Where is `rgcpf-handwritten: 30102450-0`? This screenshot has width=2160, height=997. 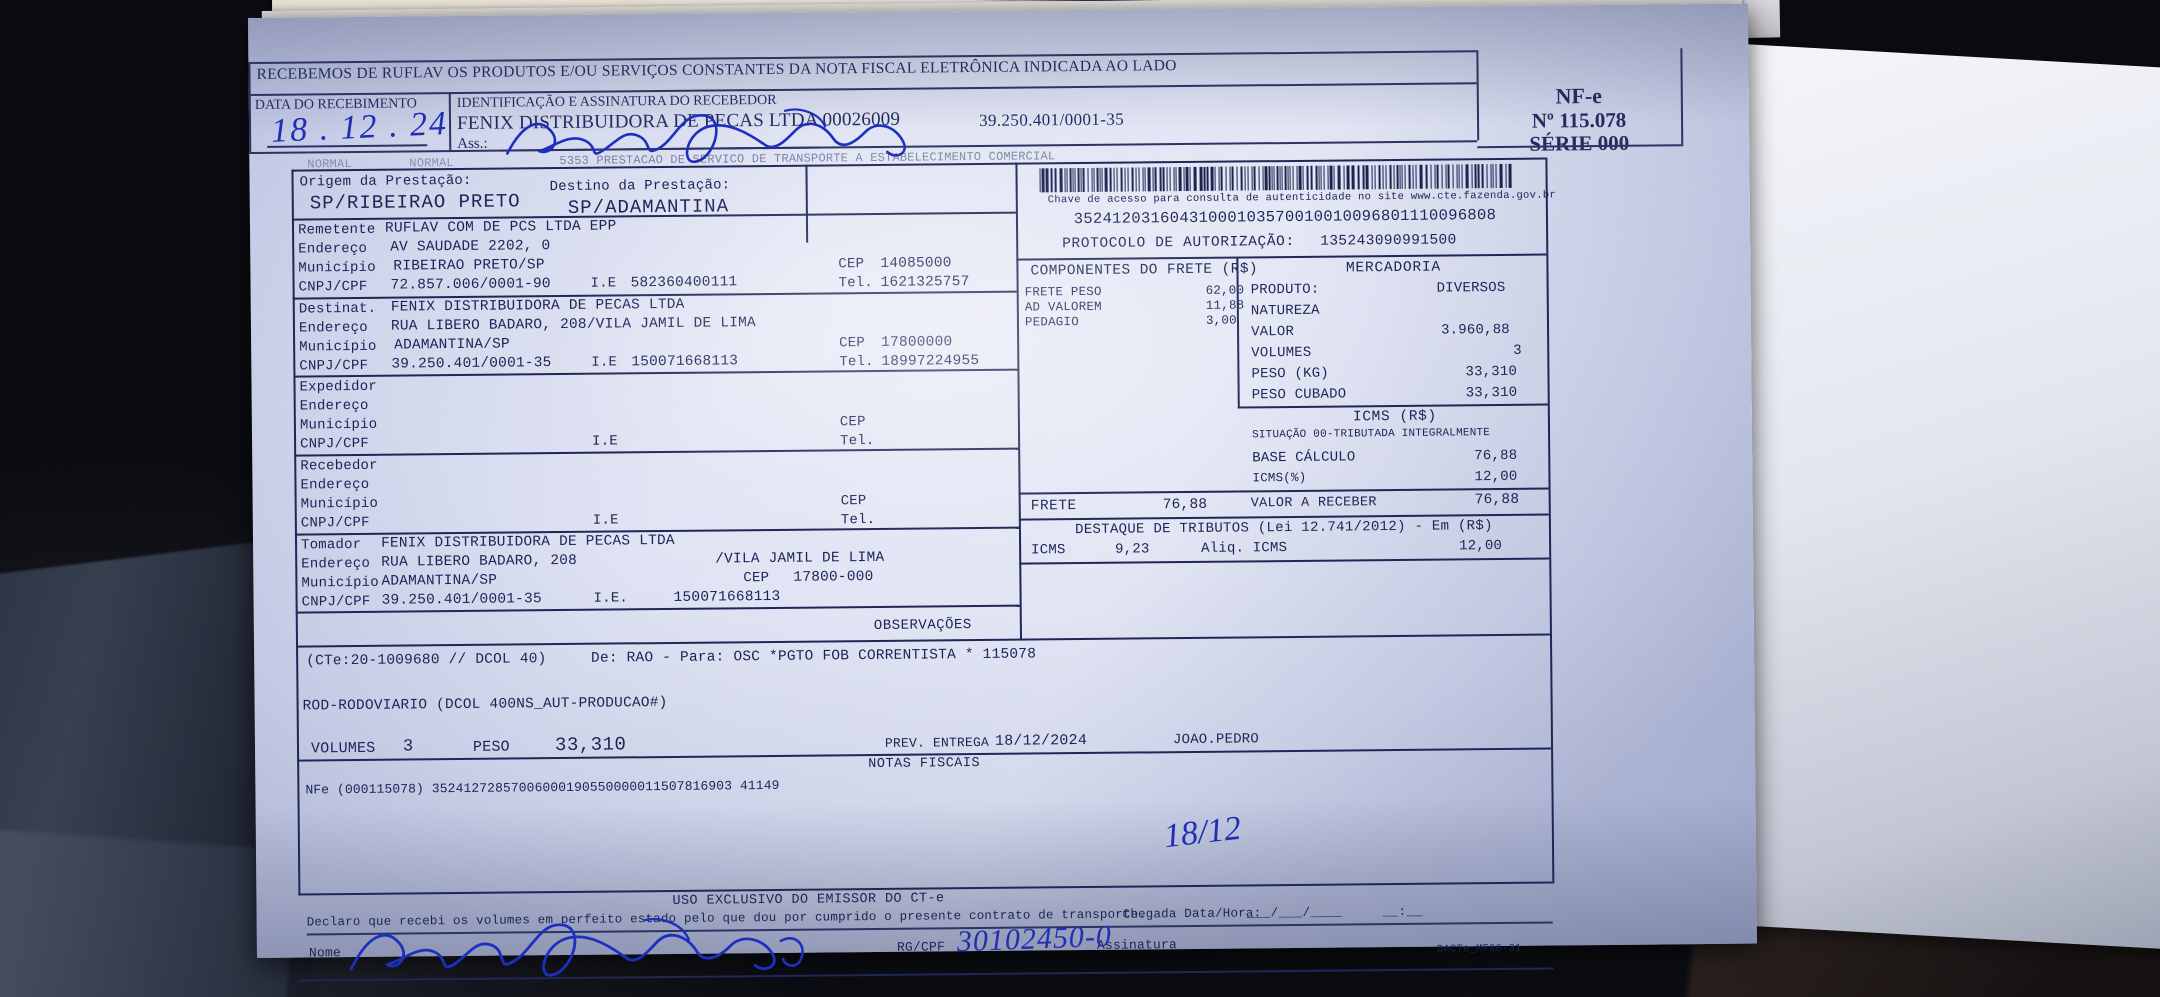 rgcpf-handwritten: 30102450-0 is located at coordinates (1034, 939).